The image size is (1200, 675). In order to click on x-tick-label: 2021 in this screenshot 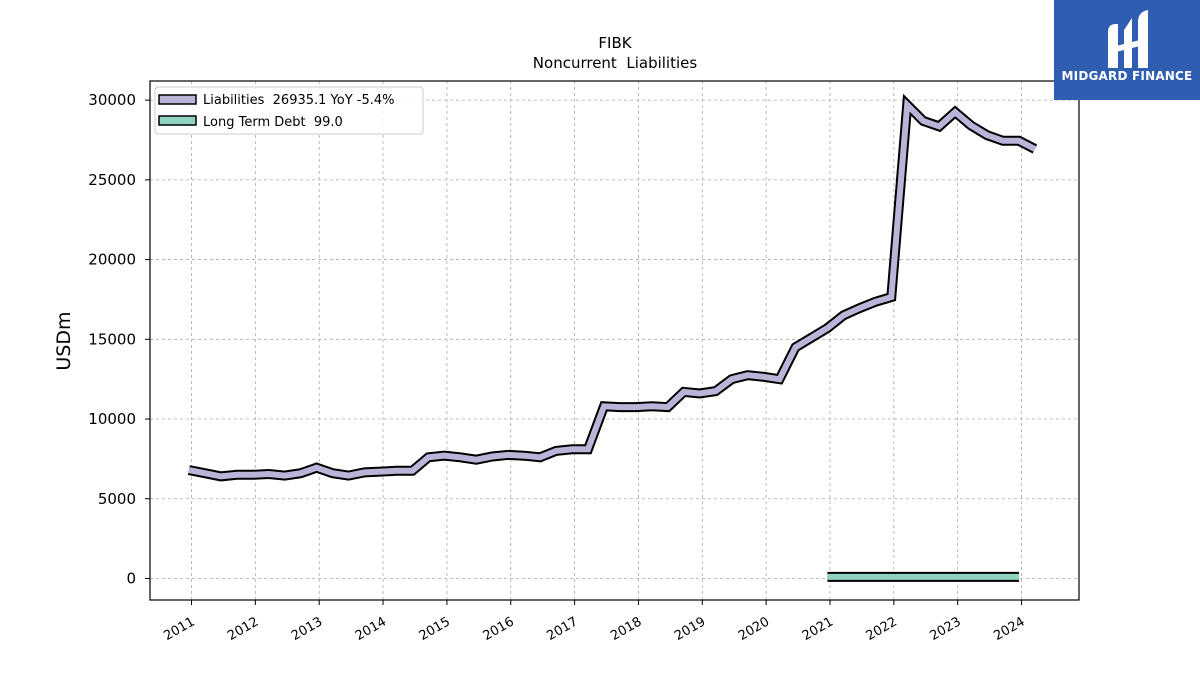, I will do `click(818, 629)`.